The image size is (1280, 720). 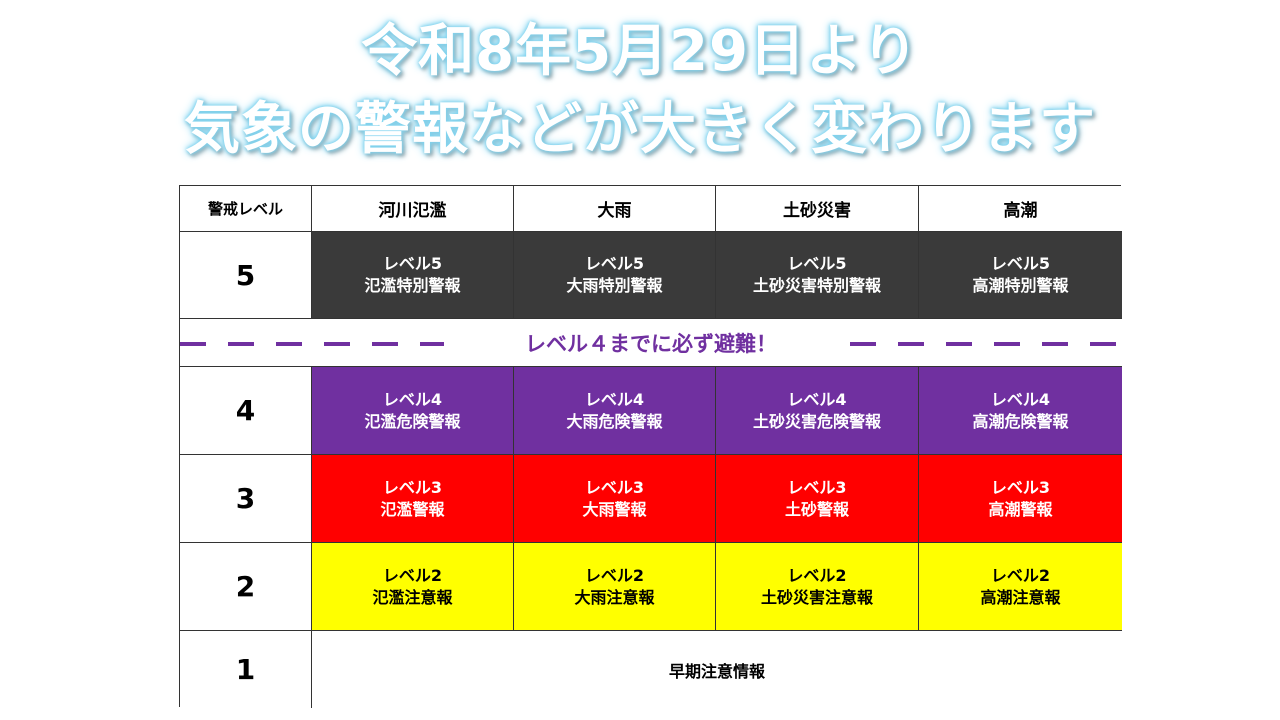 I want to click on cell-warning-name: 大雨注意報, so click(x=614, y=597).